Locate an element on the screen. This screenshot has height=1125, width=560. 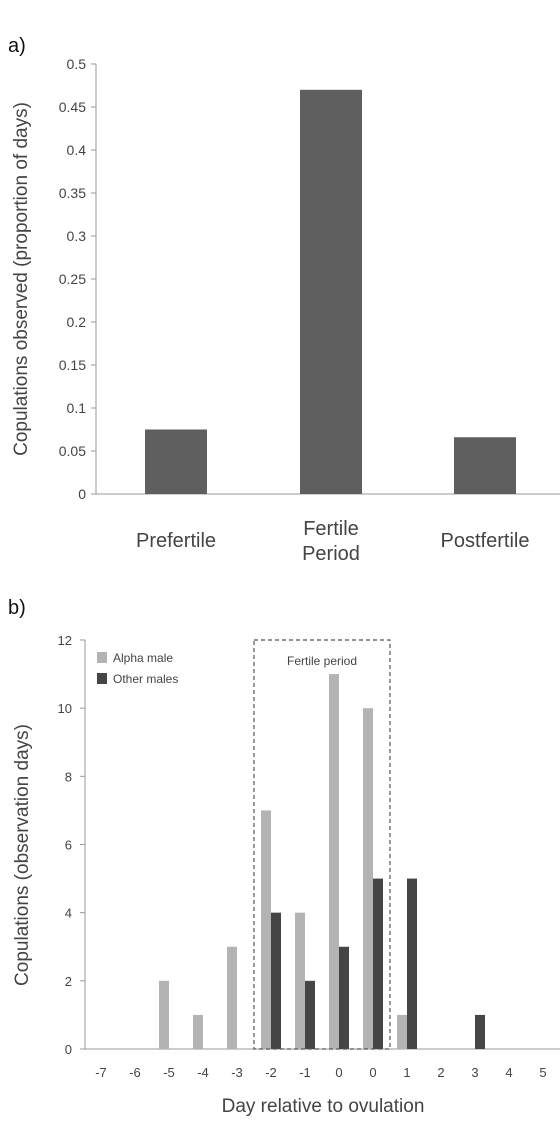
x-tick-label-b: -6 is located at coordinates (135, 1072).